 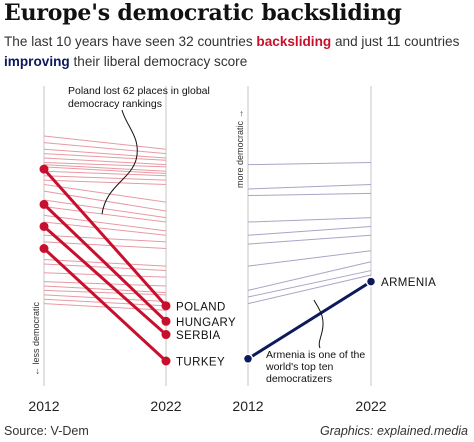 I want to click on series-label: TURKEY, so click(x=200, y=363).